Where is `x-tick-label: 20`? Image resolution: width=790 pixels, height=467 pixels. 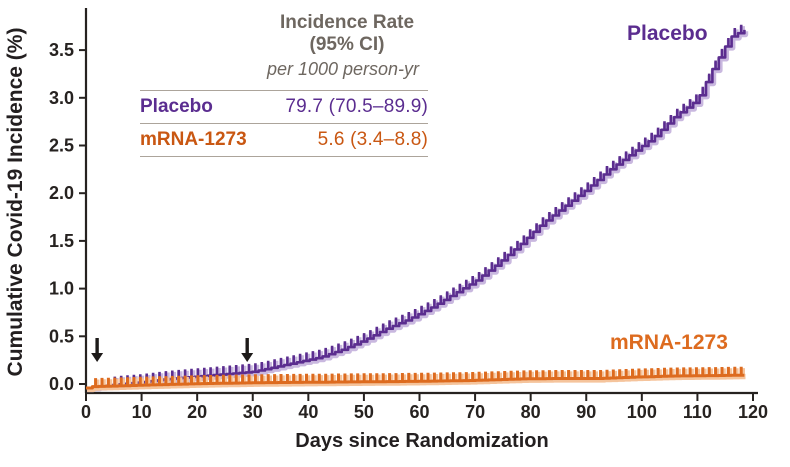
x-tick-label: 20 is located at coordinates (197, 412).